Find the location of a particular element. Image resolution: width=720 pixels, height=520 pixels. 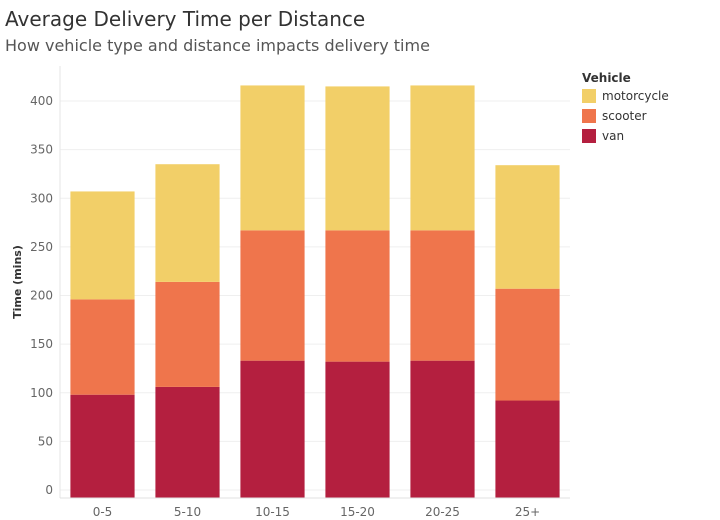

x-tick-label: 20-25 is located at coordinates (442, 512).